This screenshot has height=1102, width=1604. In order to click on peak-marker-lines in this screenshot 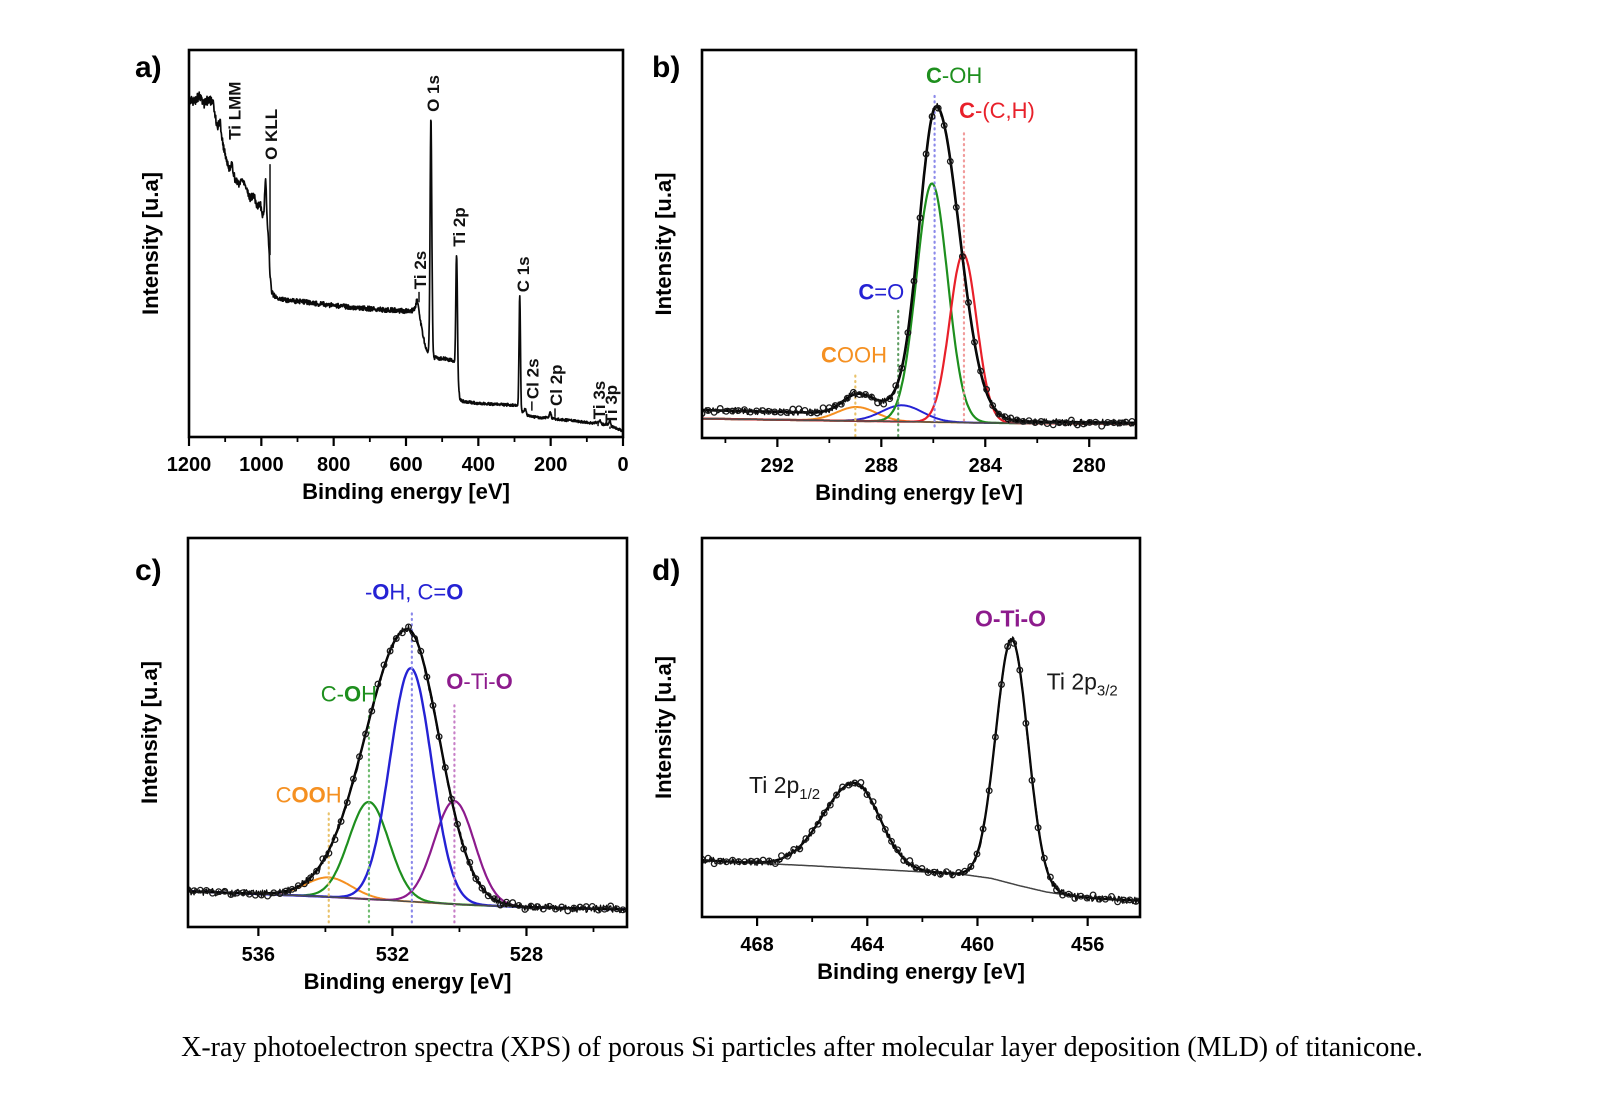, I will do `click(391, 766)`.